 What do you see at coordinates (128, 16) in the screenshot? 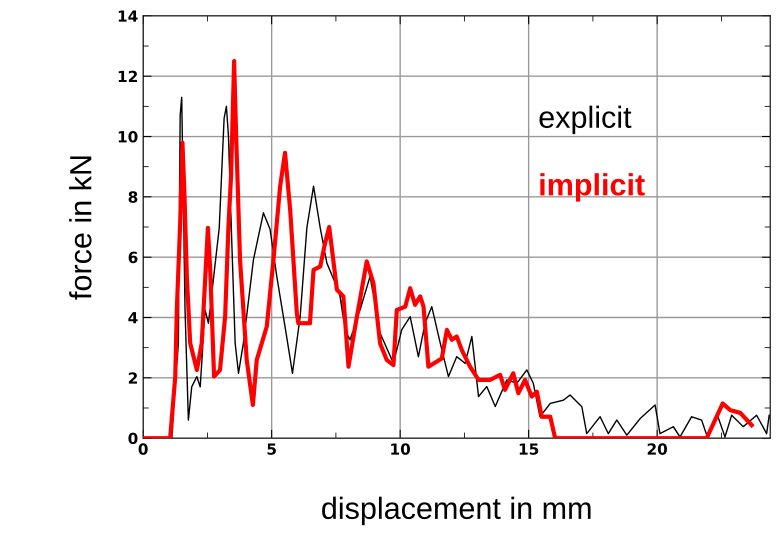
I see `y-tick-label: 14` at bounding box center [128, 16].